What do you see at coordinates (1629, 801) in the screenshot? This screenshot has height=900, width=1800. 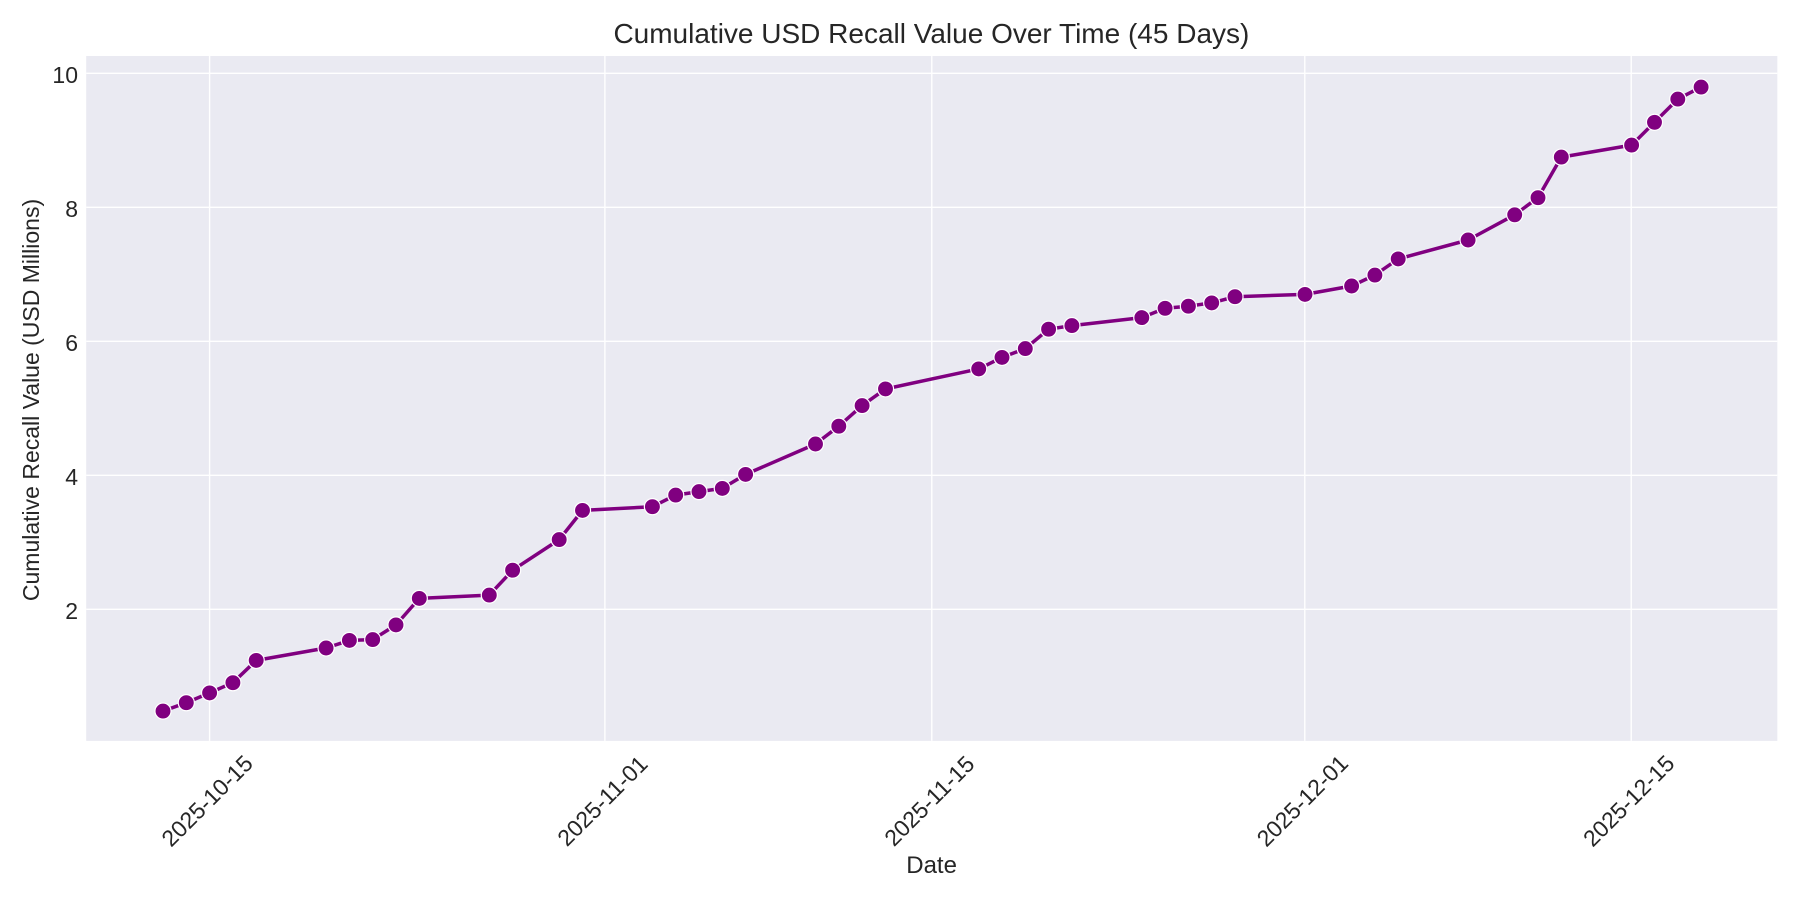 I see `svg-text: 2025-12-15` at bounding box center [1629, 801].